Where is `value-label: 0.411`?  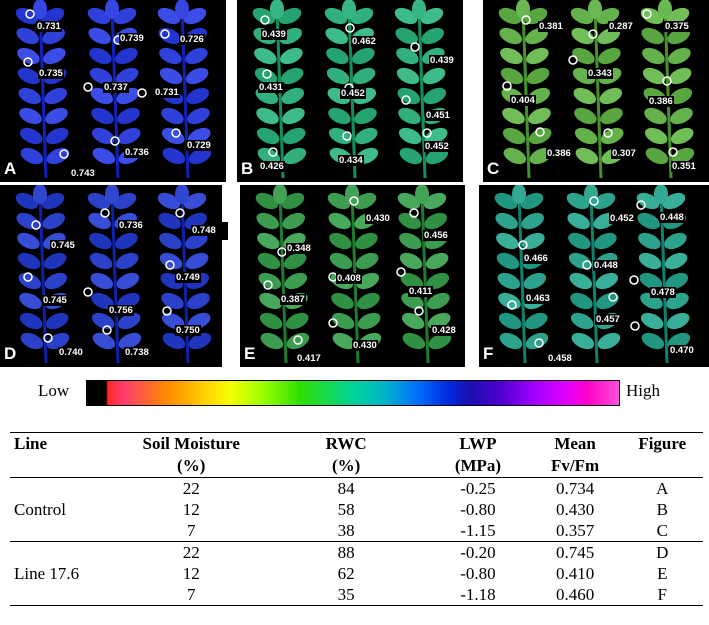
value-label: 0.411 is located at coordinates (421, 291).